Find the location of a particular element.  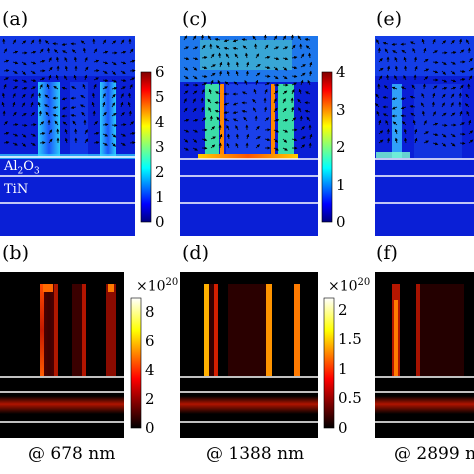

panel-d-heat is located at coordinates (249, 355).